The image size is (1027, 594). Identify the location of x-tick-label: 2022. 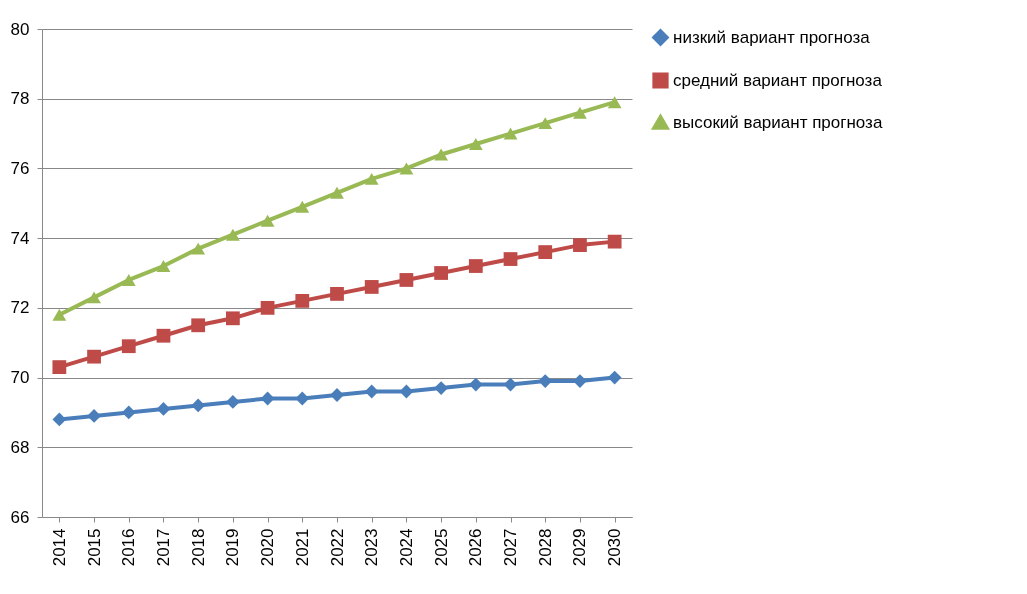
(337, 547).